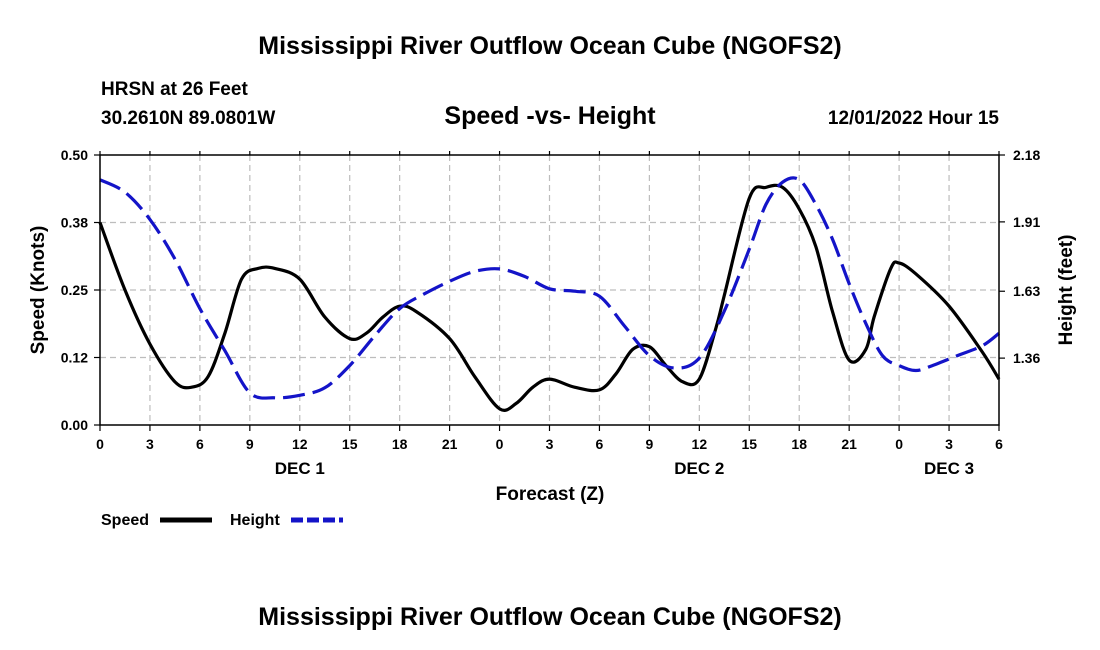 The image size is (1100, 650). Describe the element at coordinates (1026, 358) in the screenshot. I see `y2-tick-label: 1.36` at that location.